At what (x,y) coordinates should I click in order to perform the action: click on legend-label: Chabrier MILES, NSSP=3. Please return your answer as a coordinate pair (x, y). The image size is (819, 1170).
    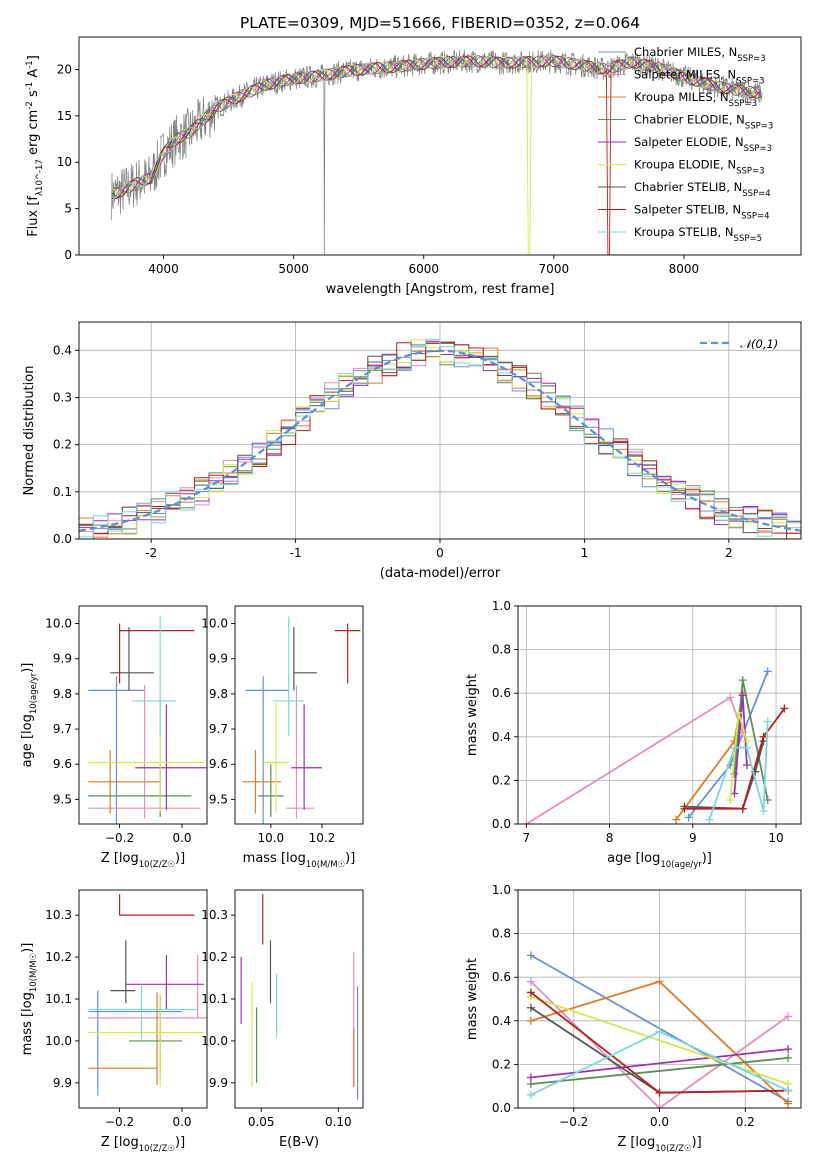
    Looking at the image, I should click on (700, 54).